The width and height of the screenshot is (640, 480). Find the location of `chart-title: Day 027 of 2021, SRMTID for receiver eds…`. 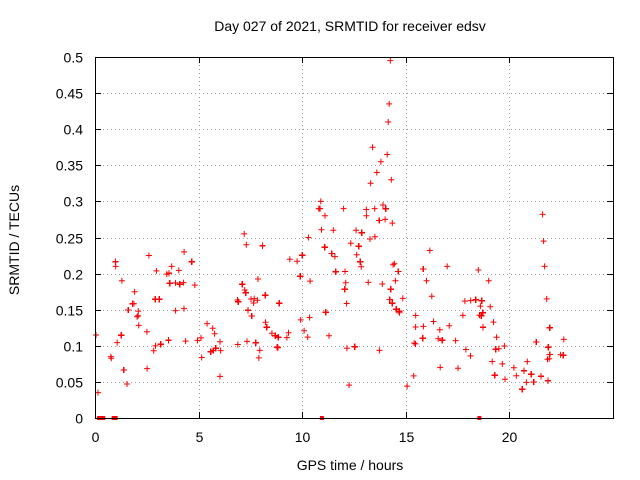

chart-title: Day 027 of 2021, SRMTID for receiver eds… is located at coordinates (350, 26).